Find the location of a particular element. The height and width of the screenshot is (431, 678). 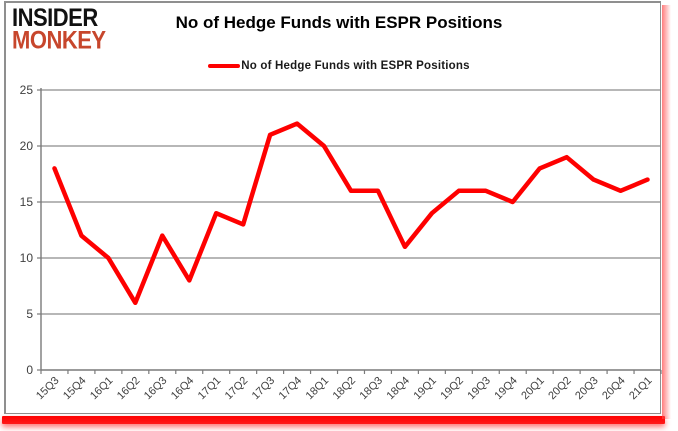

svg-text: 19Q2 is located at coordinates (452, 389).